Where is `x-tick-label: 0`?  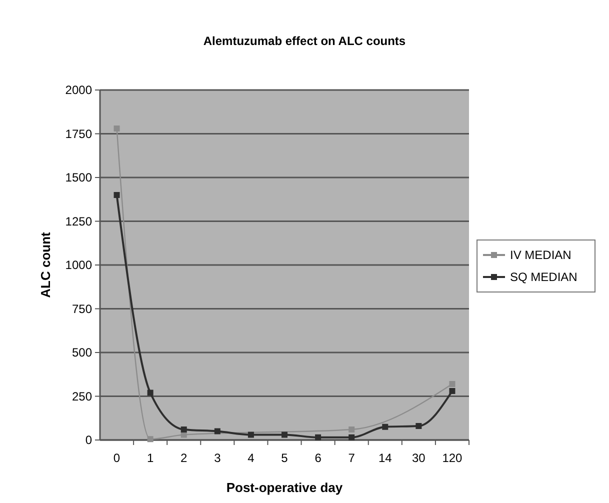
x-tick-label: 0 is located at coordinates (116, 458).